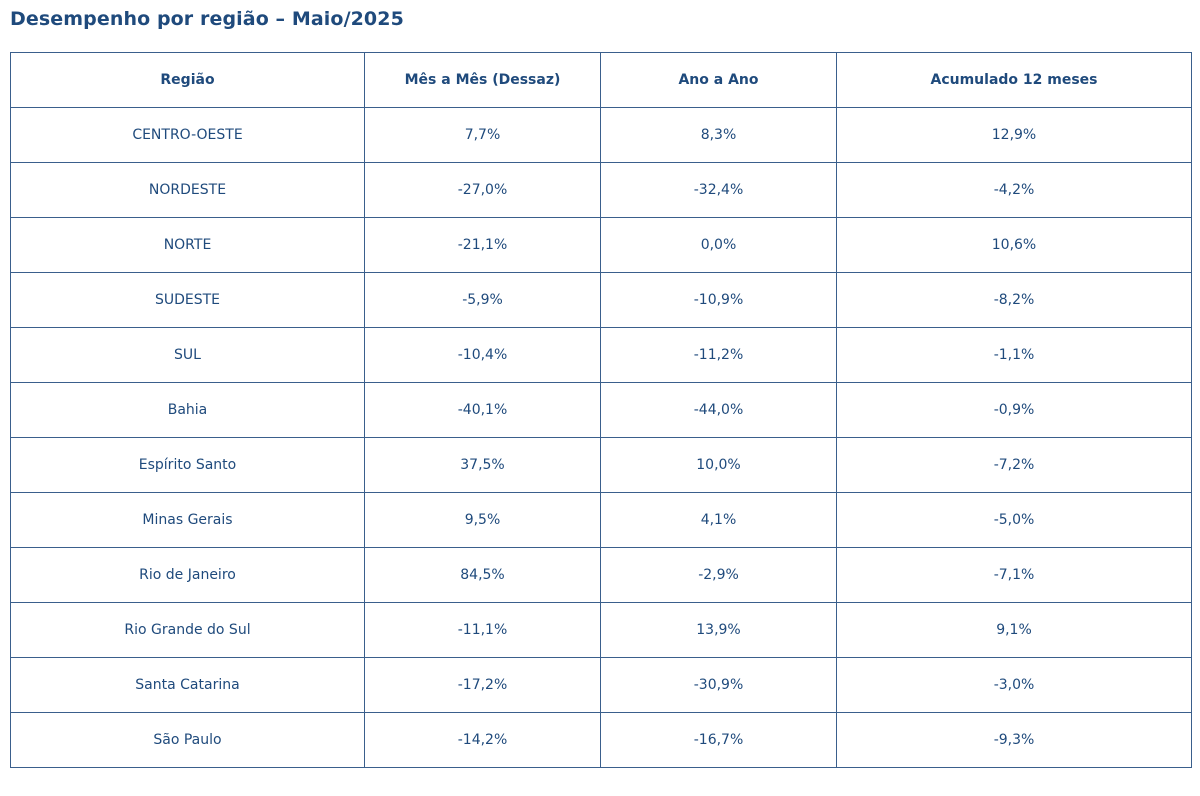  I want to click on table-row: Rio Grande do Sul -11,1% 13,9% 9,1%, so click(601, 630).